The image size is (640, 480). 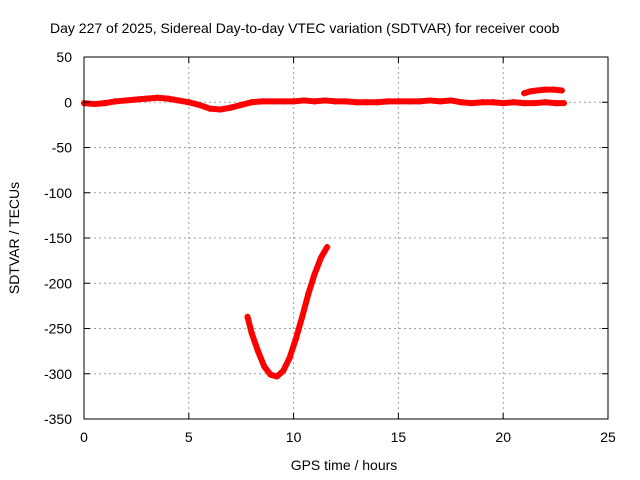 What do you see at coordinates (14, 238) in the screenshot?
I see `y-axis-label: SDTVAR / TECUs` at bounding box center [14, 238].